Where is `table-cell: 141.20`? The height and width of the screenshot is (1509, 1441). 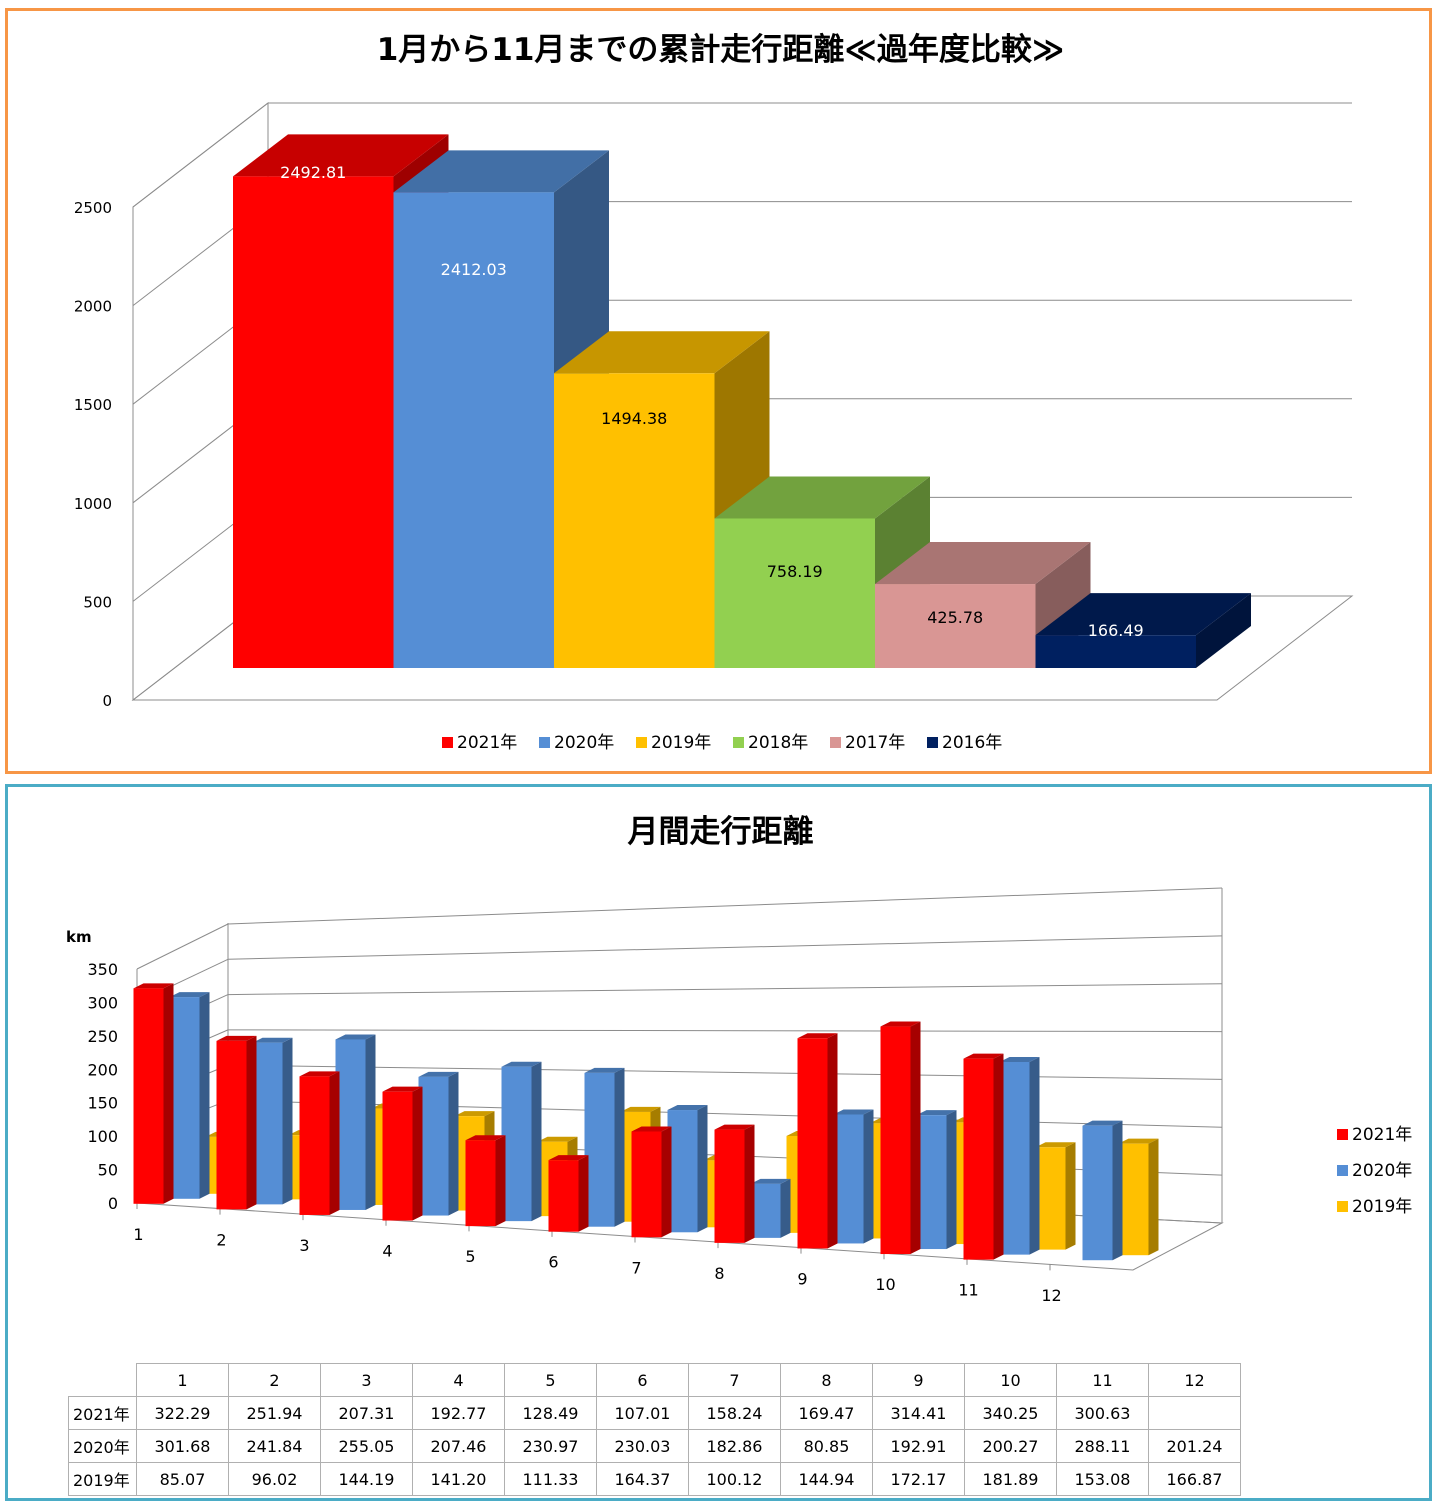
table-cell: 141.20 is located at coordinates (458, 1479).